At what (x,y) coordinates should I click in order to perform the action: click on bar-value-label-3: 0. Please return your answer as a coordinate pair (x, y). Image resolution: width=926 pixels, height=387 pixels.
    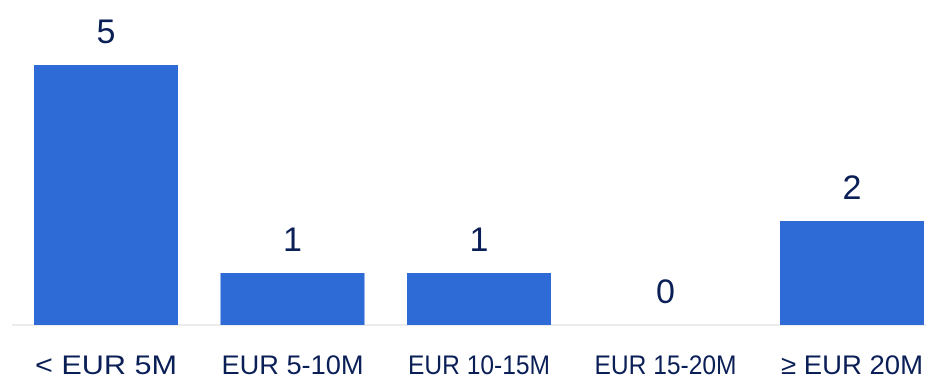
    Looking at the image, I should click on (665, 292).